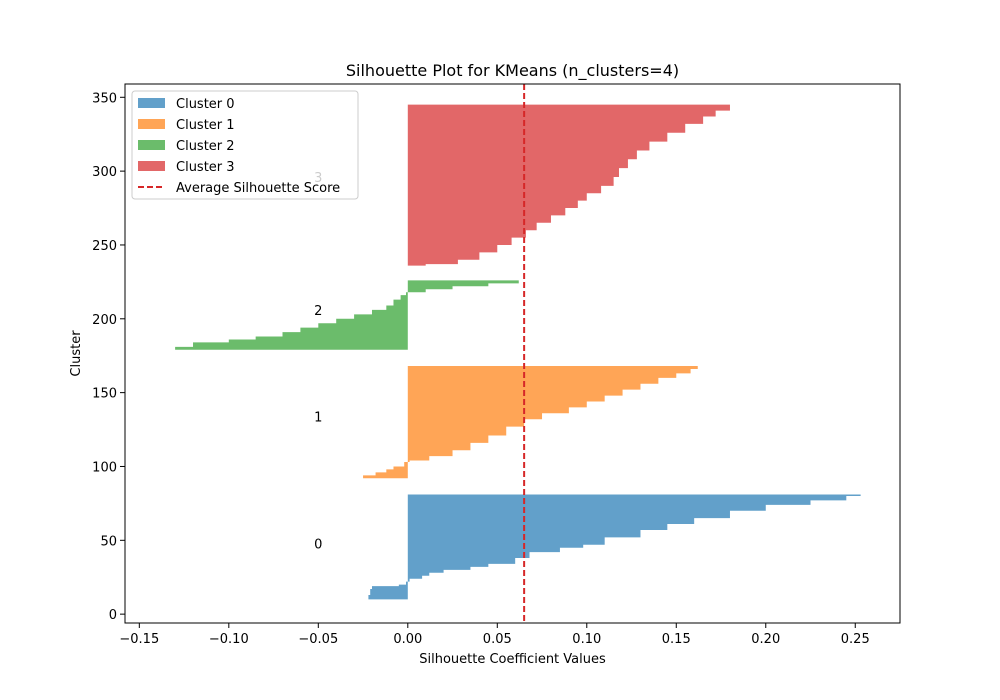 The image size is (1000, 700). Describe the element at coordinates (104, 98) in the screenshot. I see `y-tick-label: 350` at that location.